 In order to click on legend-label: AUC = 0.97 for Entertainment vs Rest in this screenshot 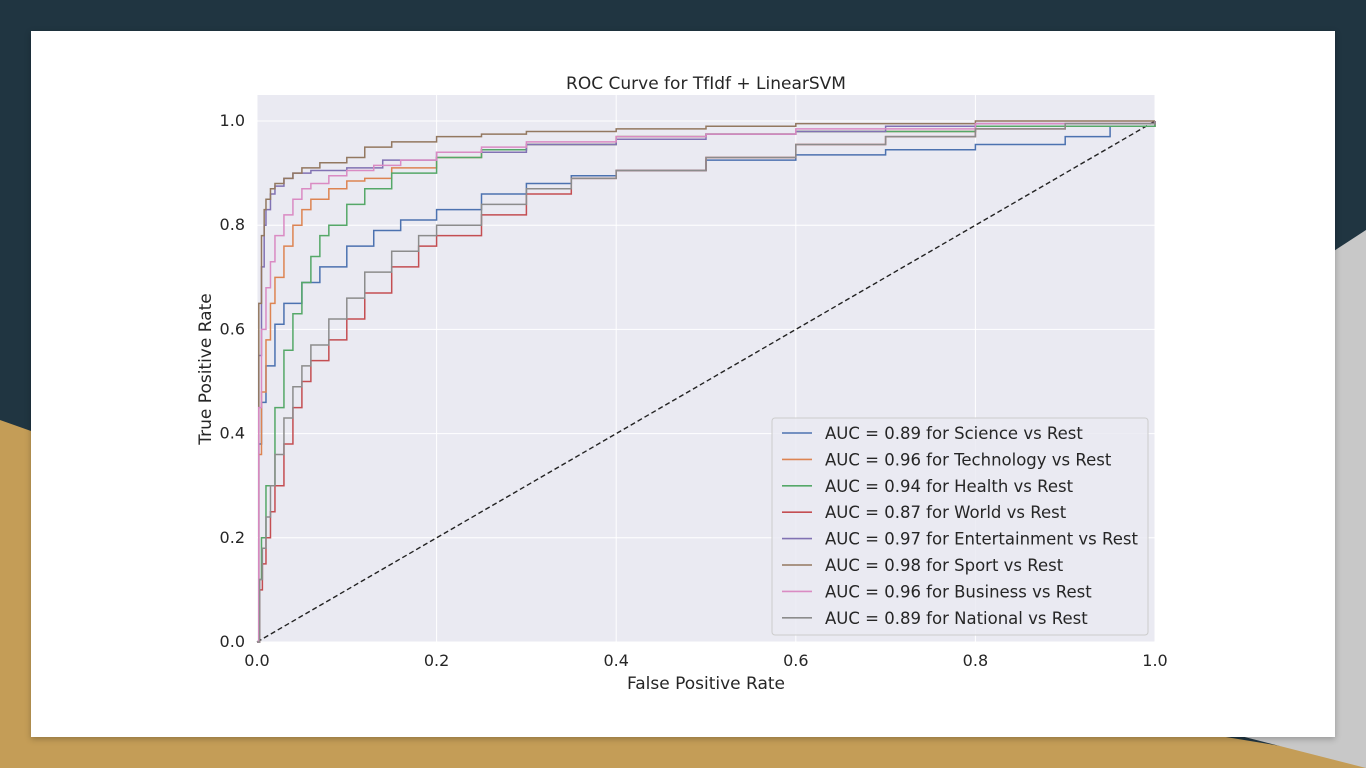, I will do `click(981, 539)`.